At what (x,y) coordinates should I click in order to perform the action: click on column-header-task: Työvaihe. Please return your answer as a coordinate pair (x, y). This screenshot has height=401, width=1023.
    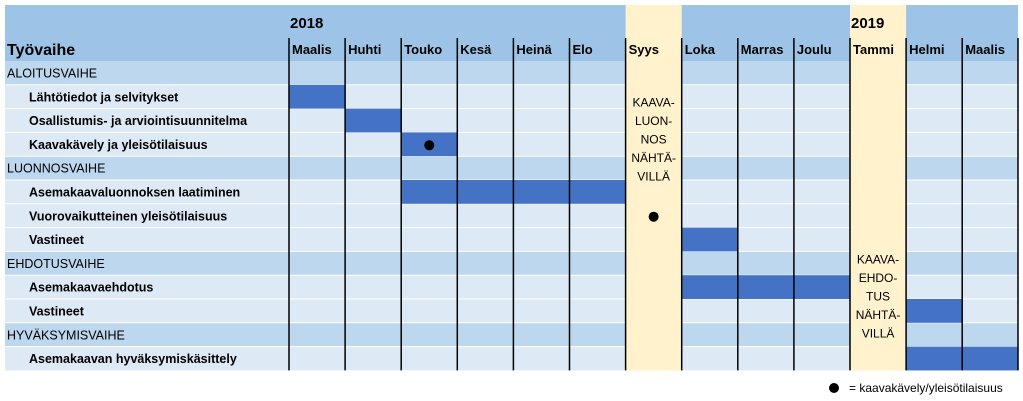
    Looking at the image, I should click on (41, 50).